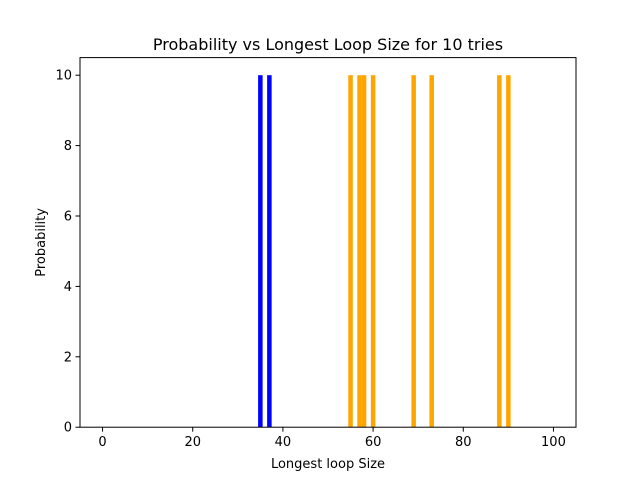  I want to click on y-tick-label: 2, so click(68, 357).